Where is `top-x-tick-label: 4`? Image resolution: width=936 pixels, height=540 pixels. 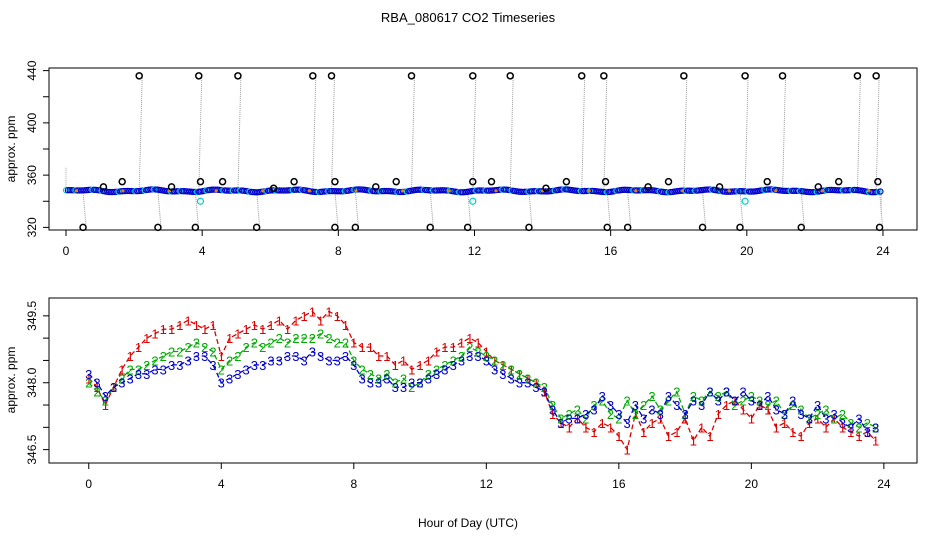
top-x-tick-label: 4 is located at coordinates (202, 251).